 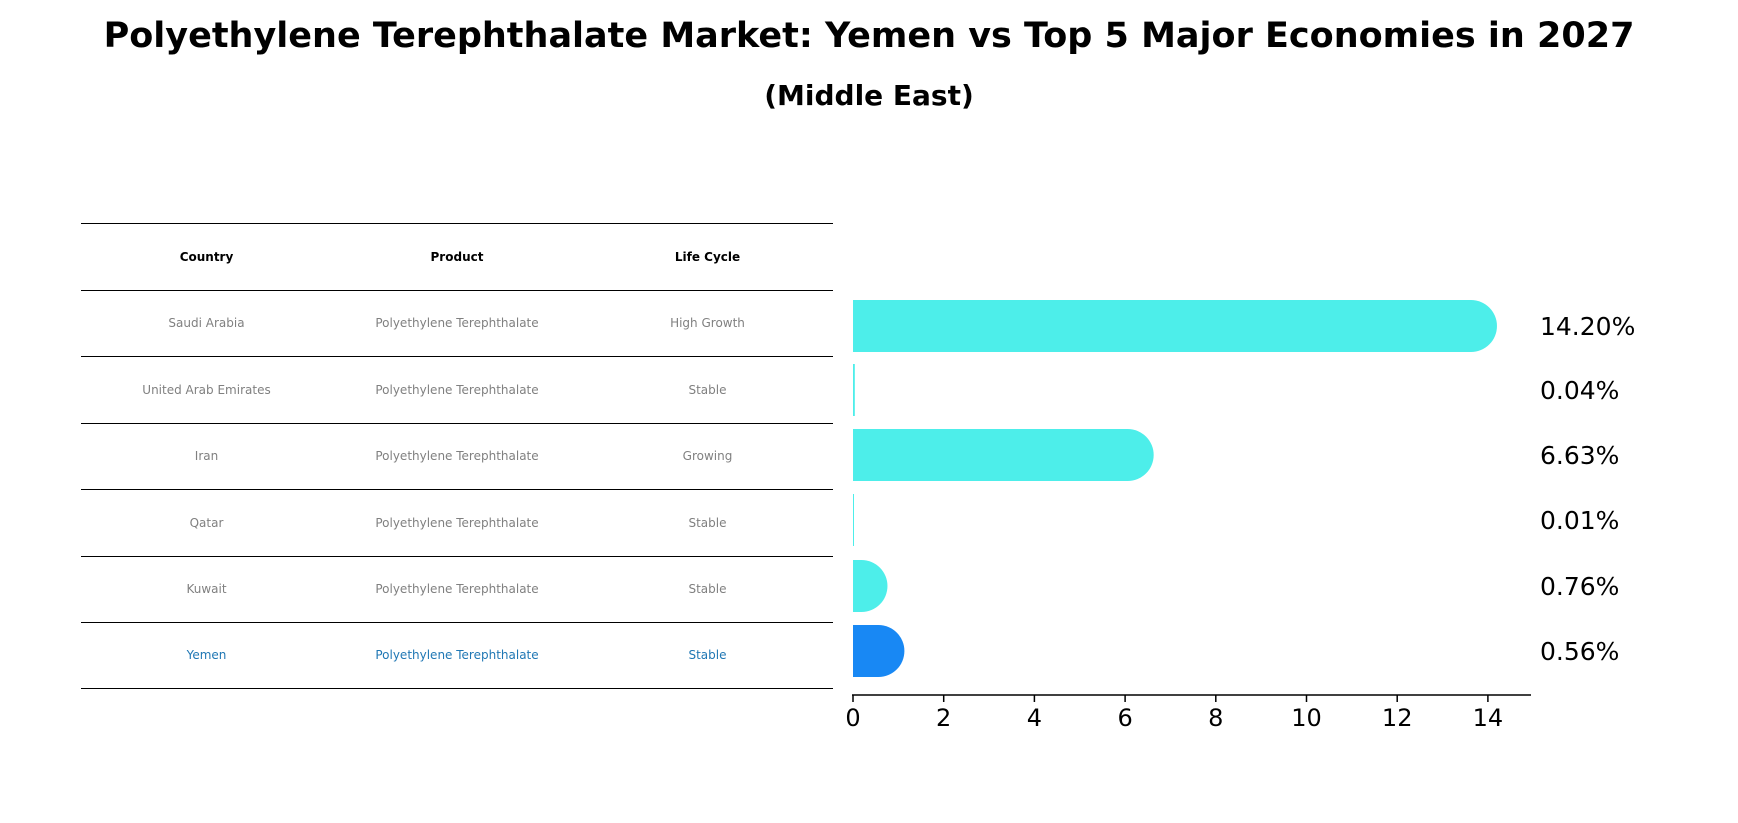 What do you see at coordinates (854, 390) in the screenshot?
I see `bar-united-arab-emirates` at bounding box center [854, 390].